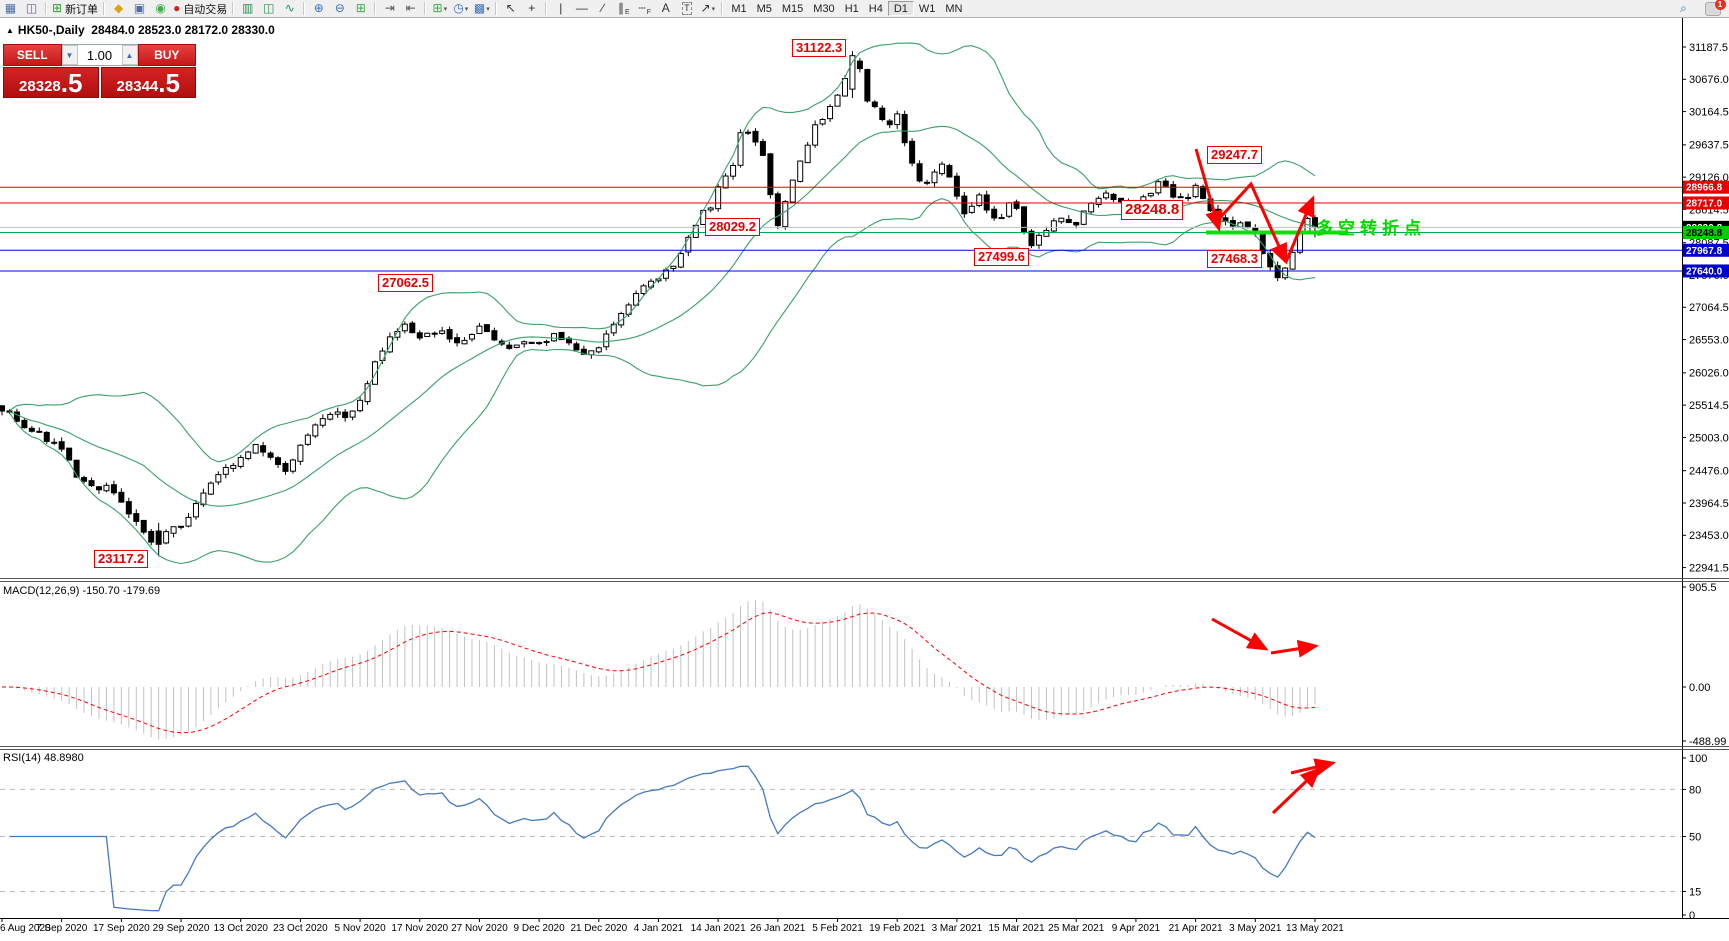 This screenshot has height=941, width=1729. What do you see at coordinates (623, 8) in the screenshot?
I see `channel-icon: ∥ E` at bounding box center [623, 8].